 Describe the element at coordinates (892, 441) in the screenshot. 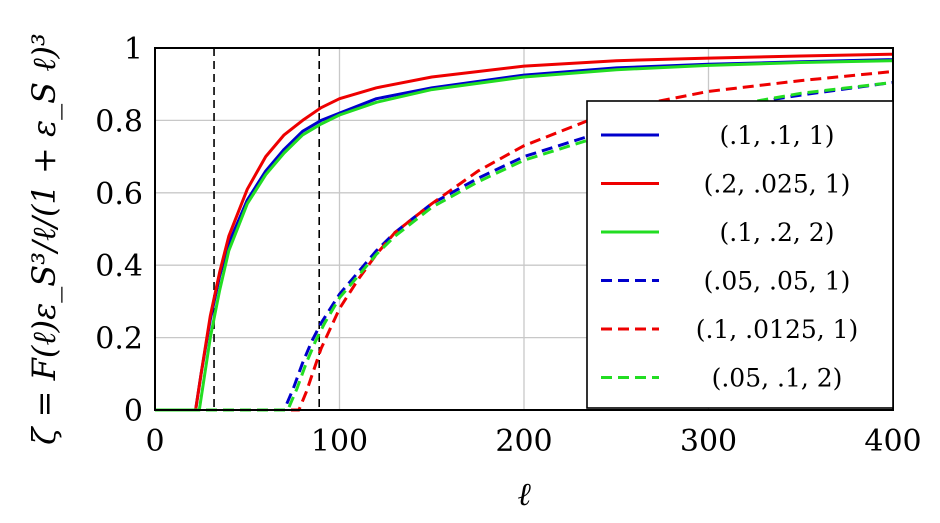

I see `x-tick-label: 400` at that location.